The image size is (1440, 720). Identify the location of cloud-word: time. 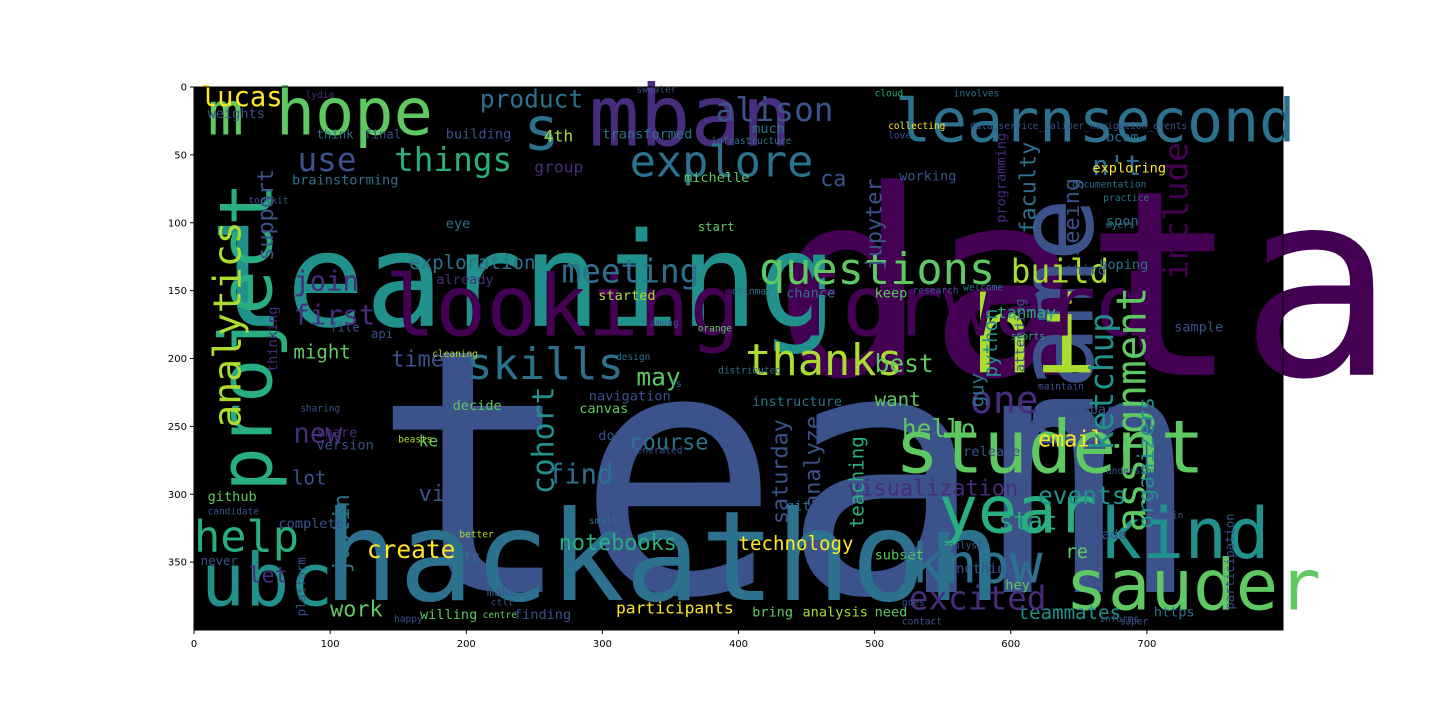
(417, 360).